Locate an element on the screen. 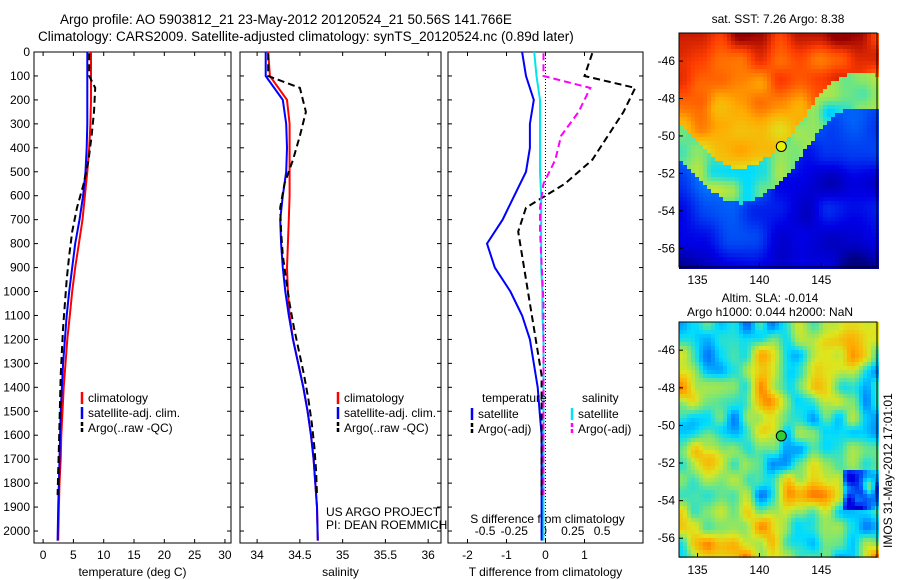  x-tick-label: 5 is located at coordinates (73, 555).